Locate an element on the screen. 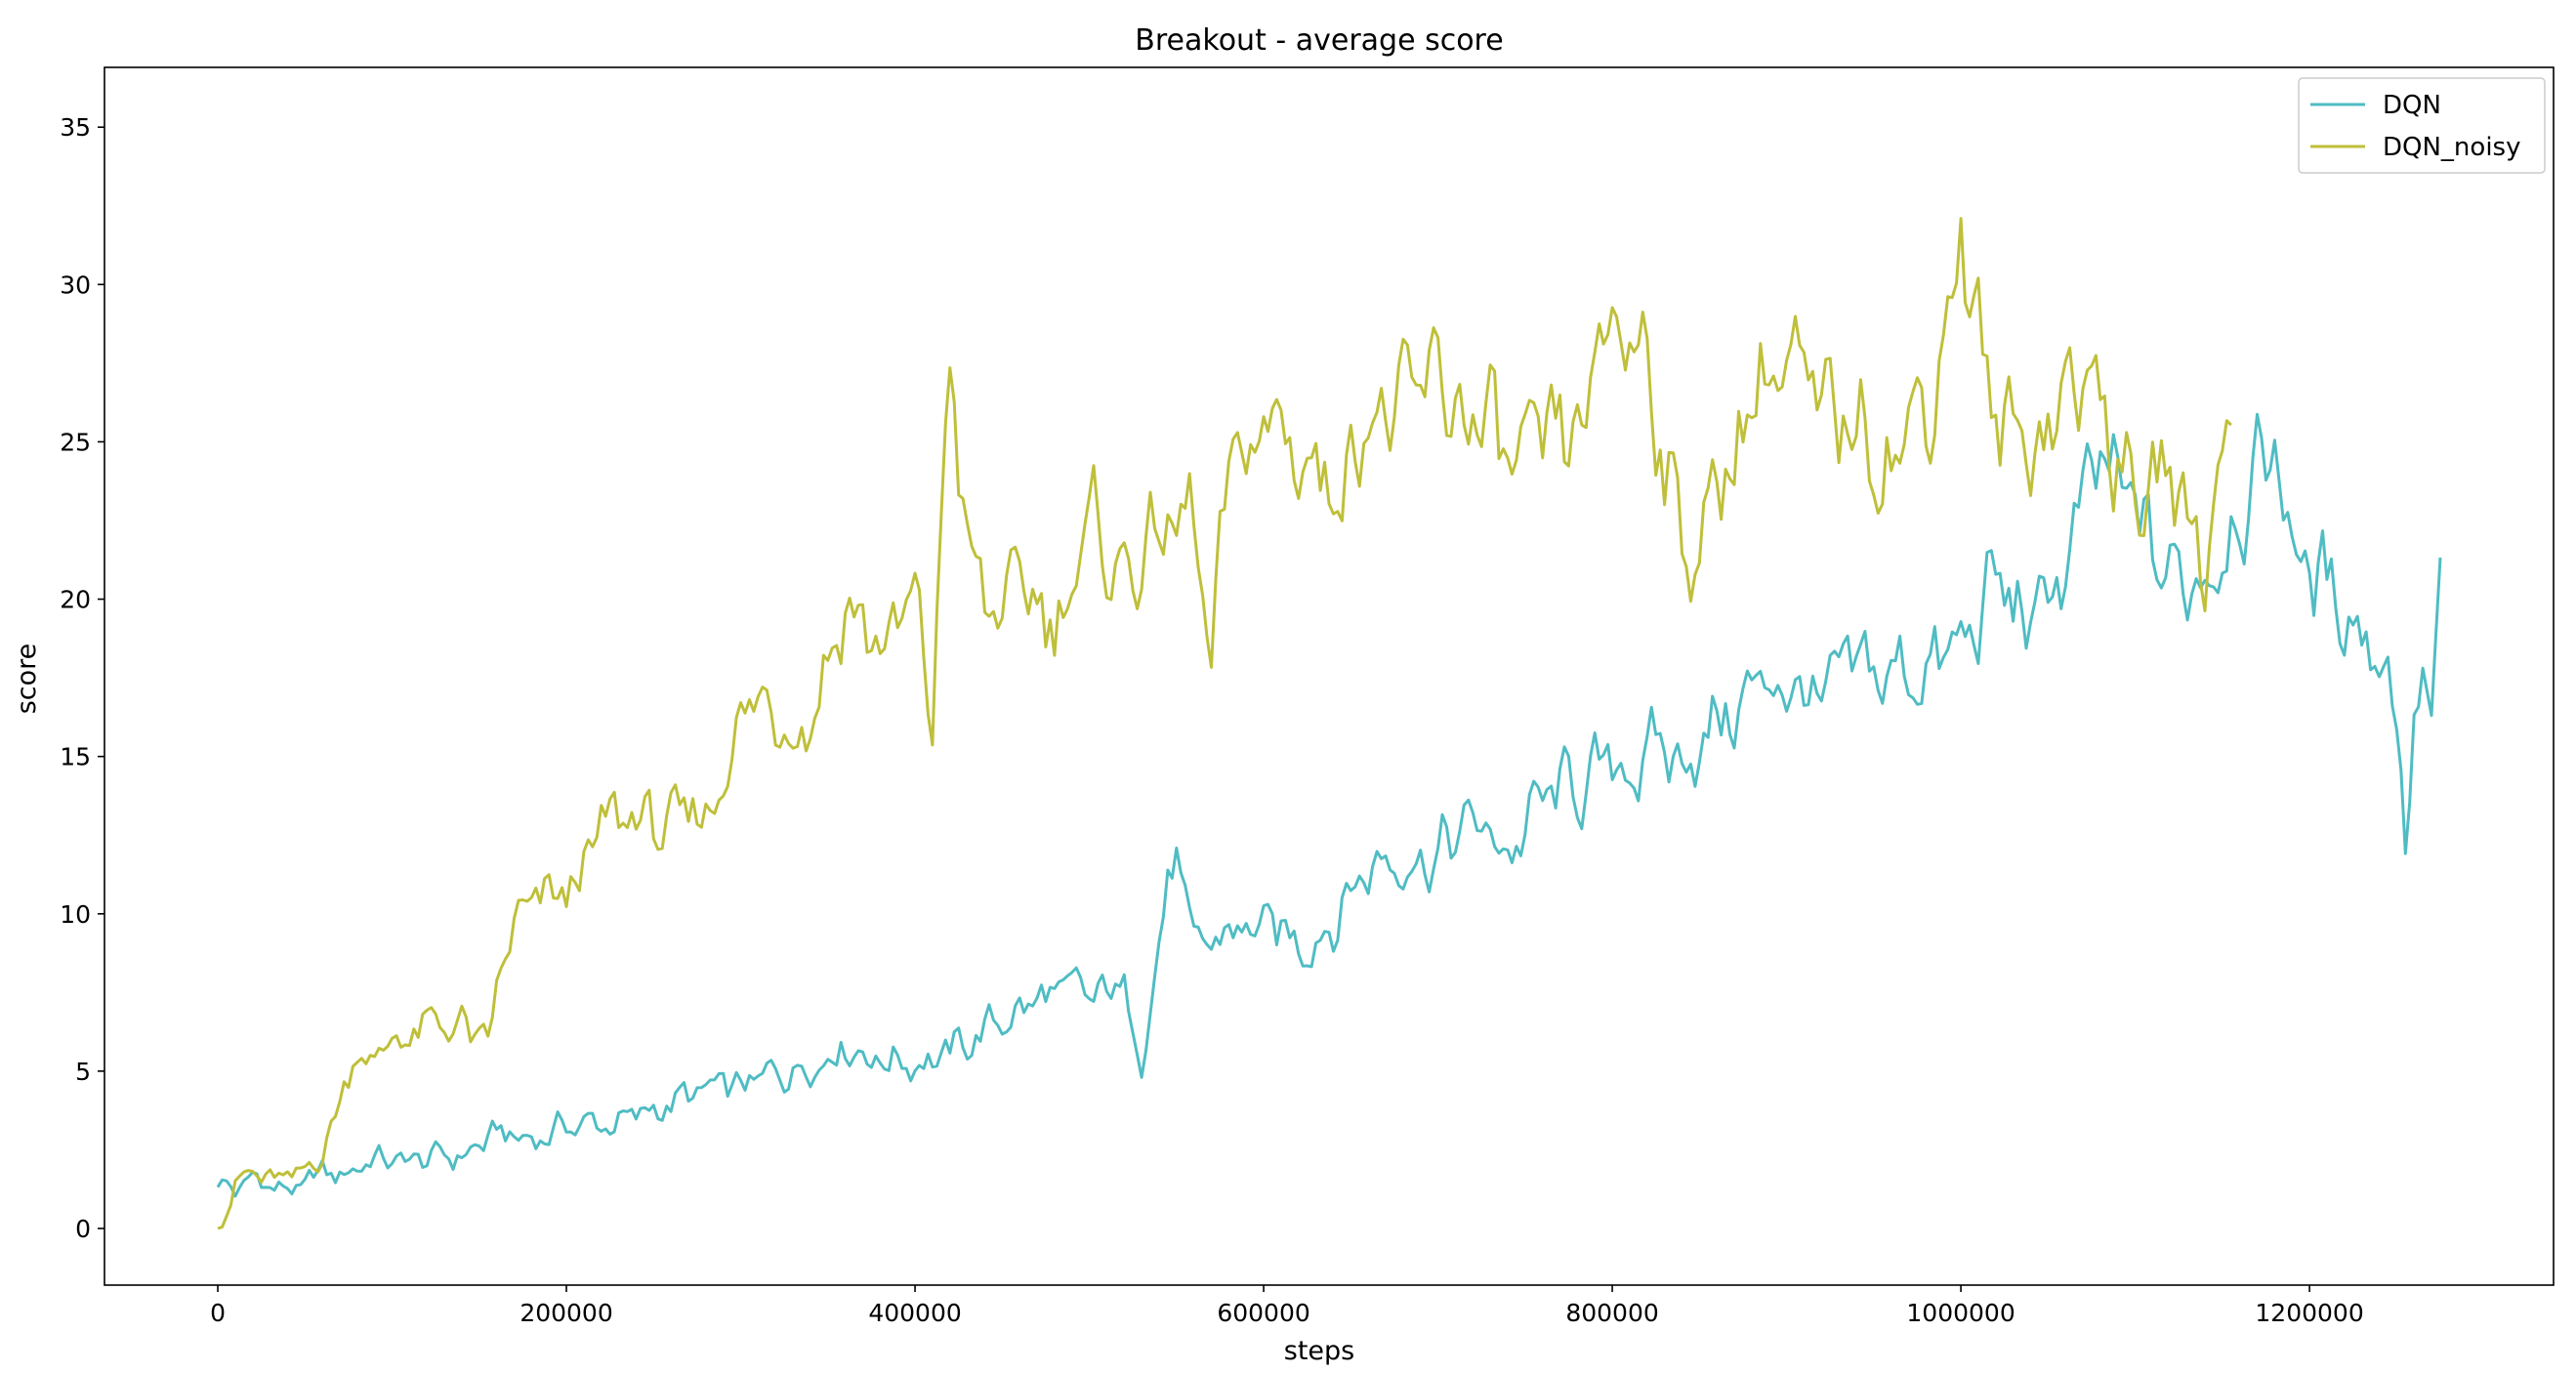 The image size is (2576, 1373). y-tick-label: 35 is located at coordinates (75, 127).